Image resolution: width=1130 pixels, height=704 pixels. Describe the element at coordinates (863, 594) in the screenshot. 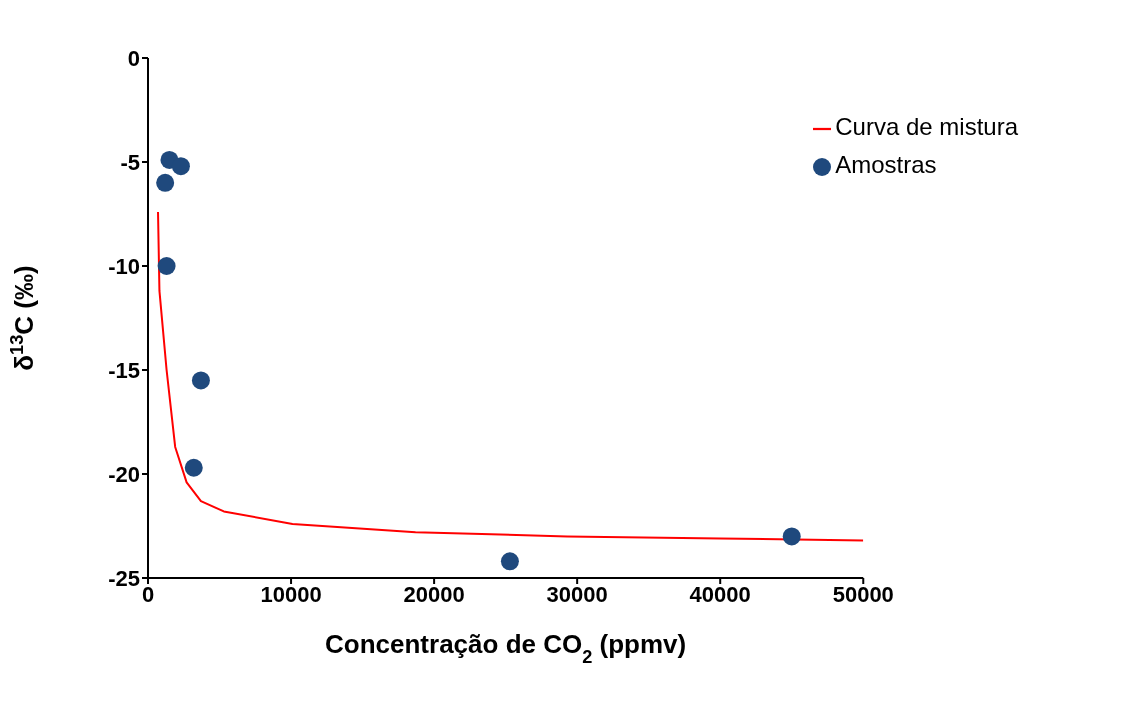

I see `x-tick-label: 50000` at that location.